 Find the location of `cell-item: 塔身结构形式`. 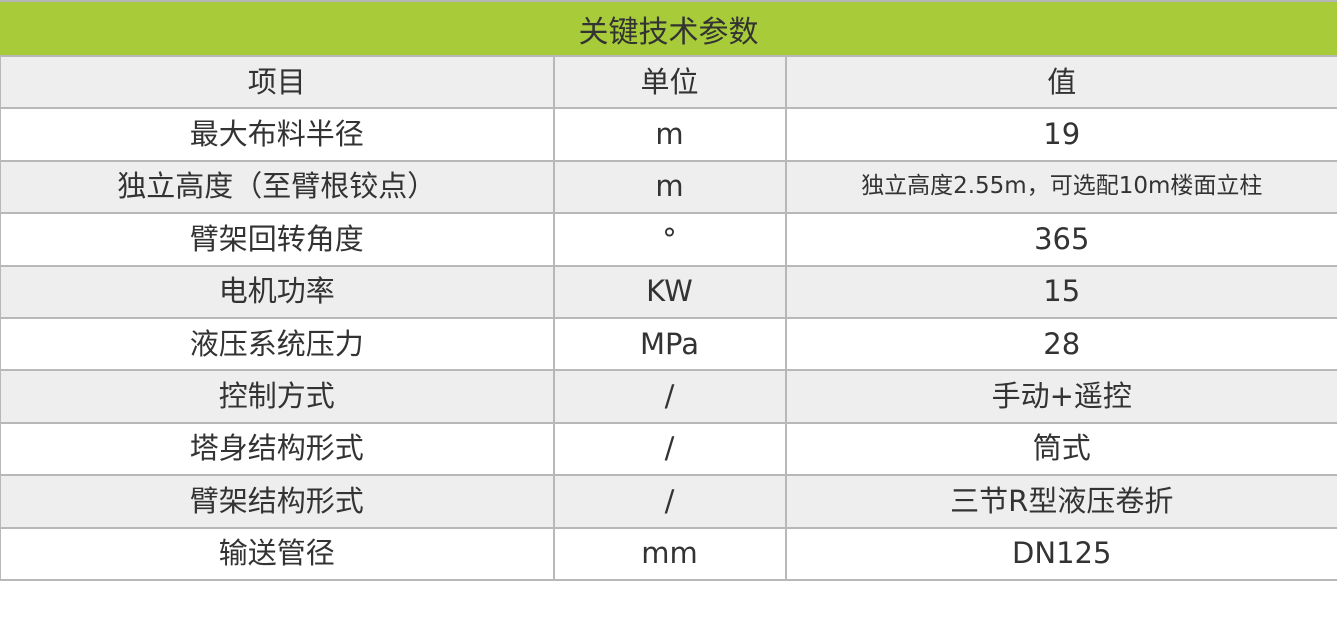

cell-item: 塔身结构形式 is located at coordinates (277, 449).